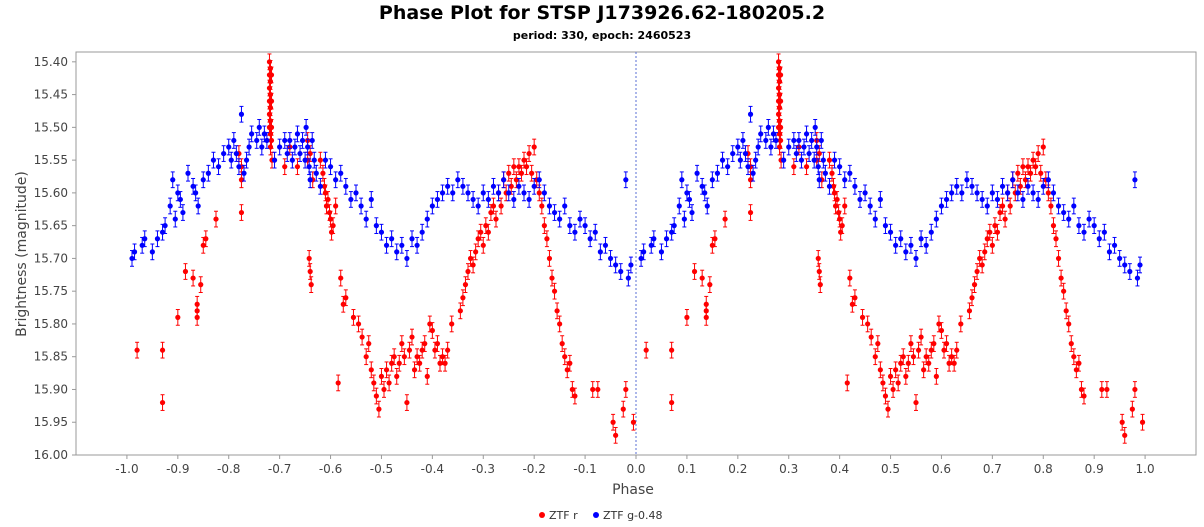  Describe the element at coordinates (432, 469) in the screenshot. I see `x-tick-label: -0.4` at that location.